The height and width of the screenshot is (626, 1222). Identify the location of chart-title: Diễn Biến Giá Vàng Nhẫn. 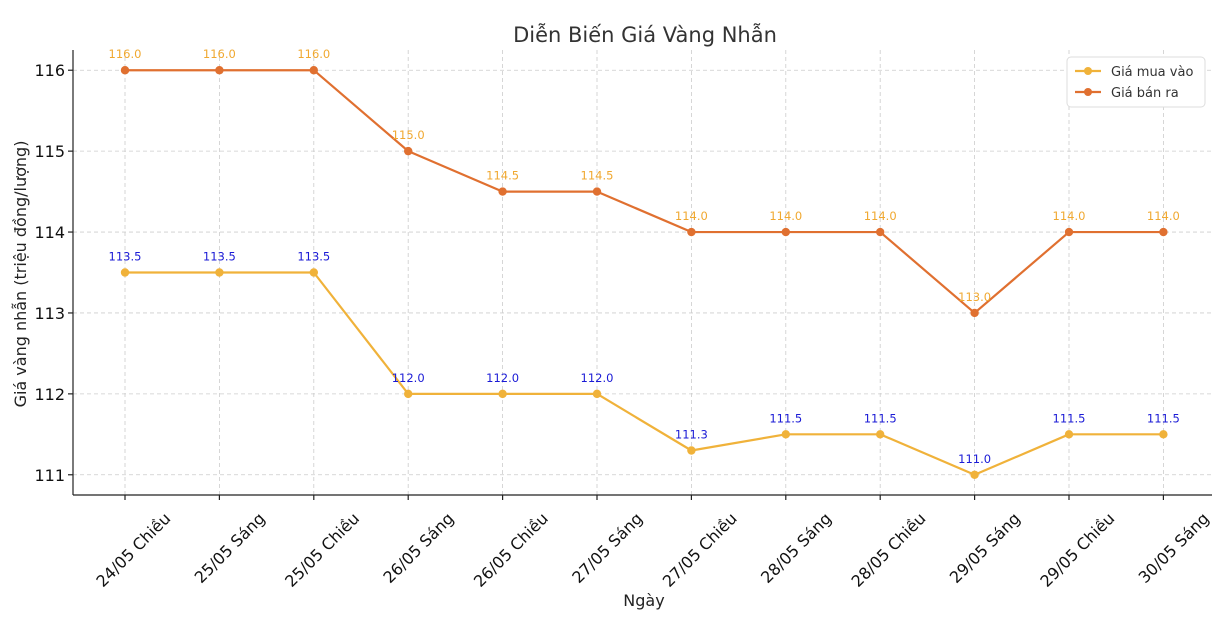
(645, 34).